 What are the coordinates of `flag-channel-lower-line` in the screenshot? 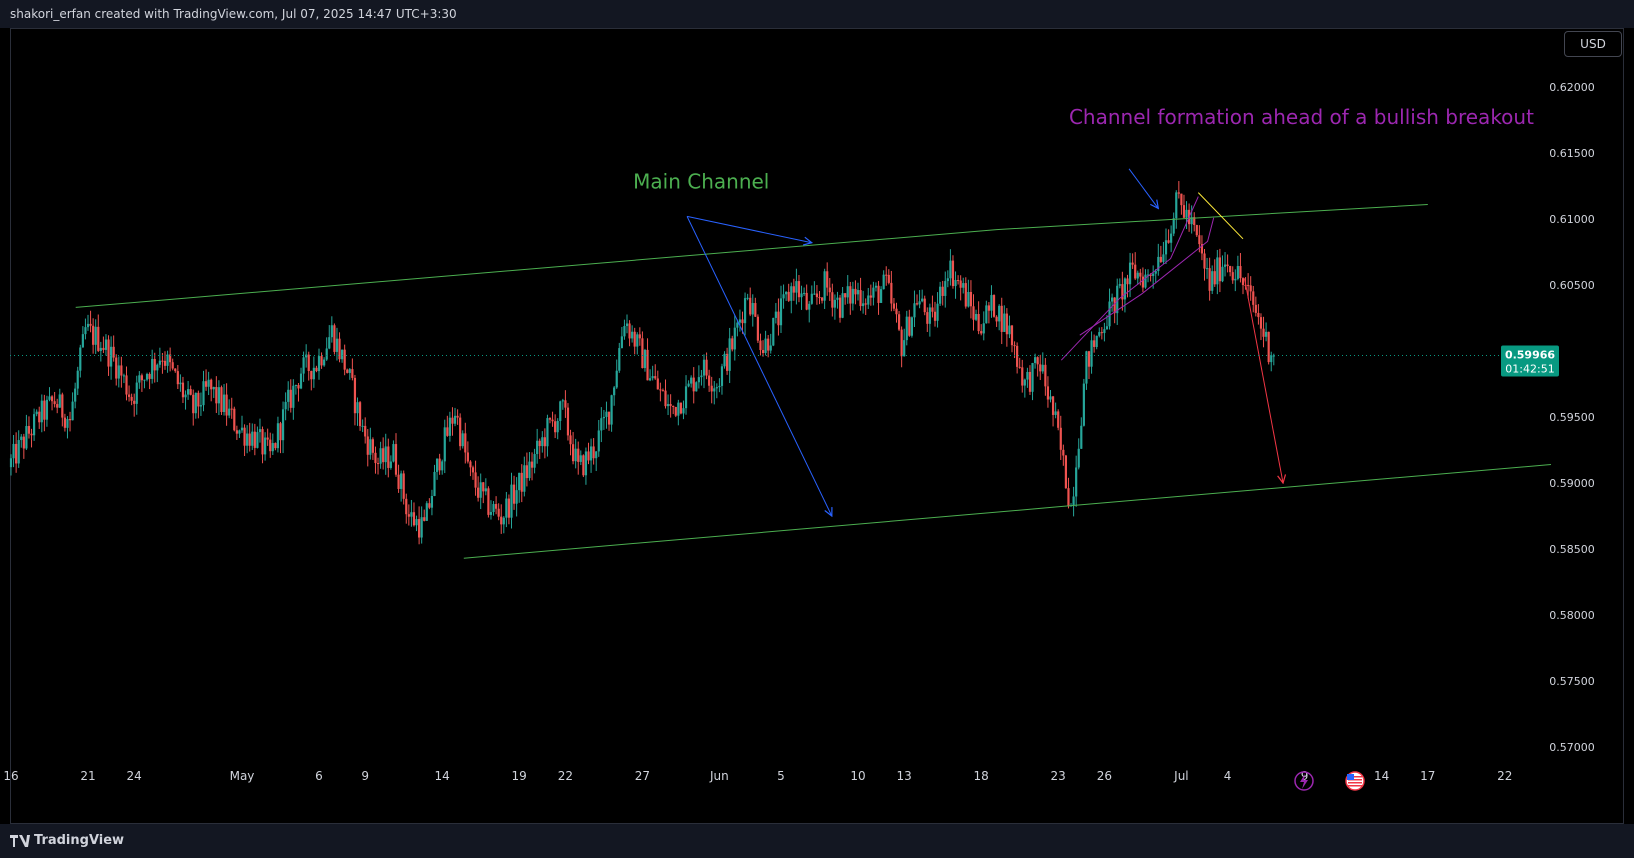 It's located at (1129, 278).